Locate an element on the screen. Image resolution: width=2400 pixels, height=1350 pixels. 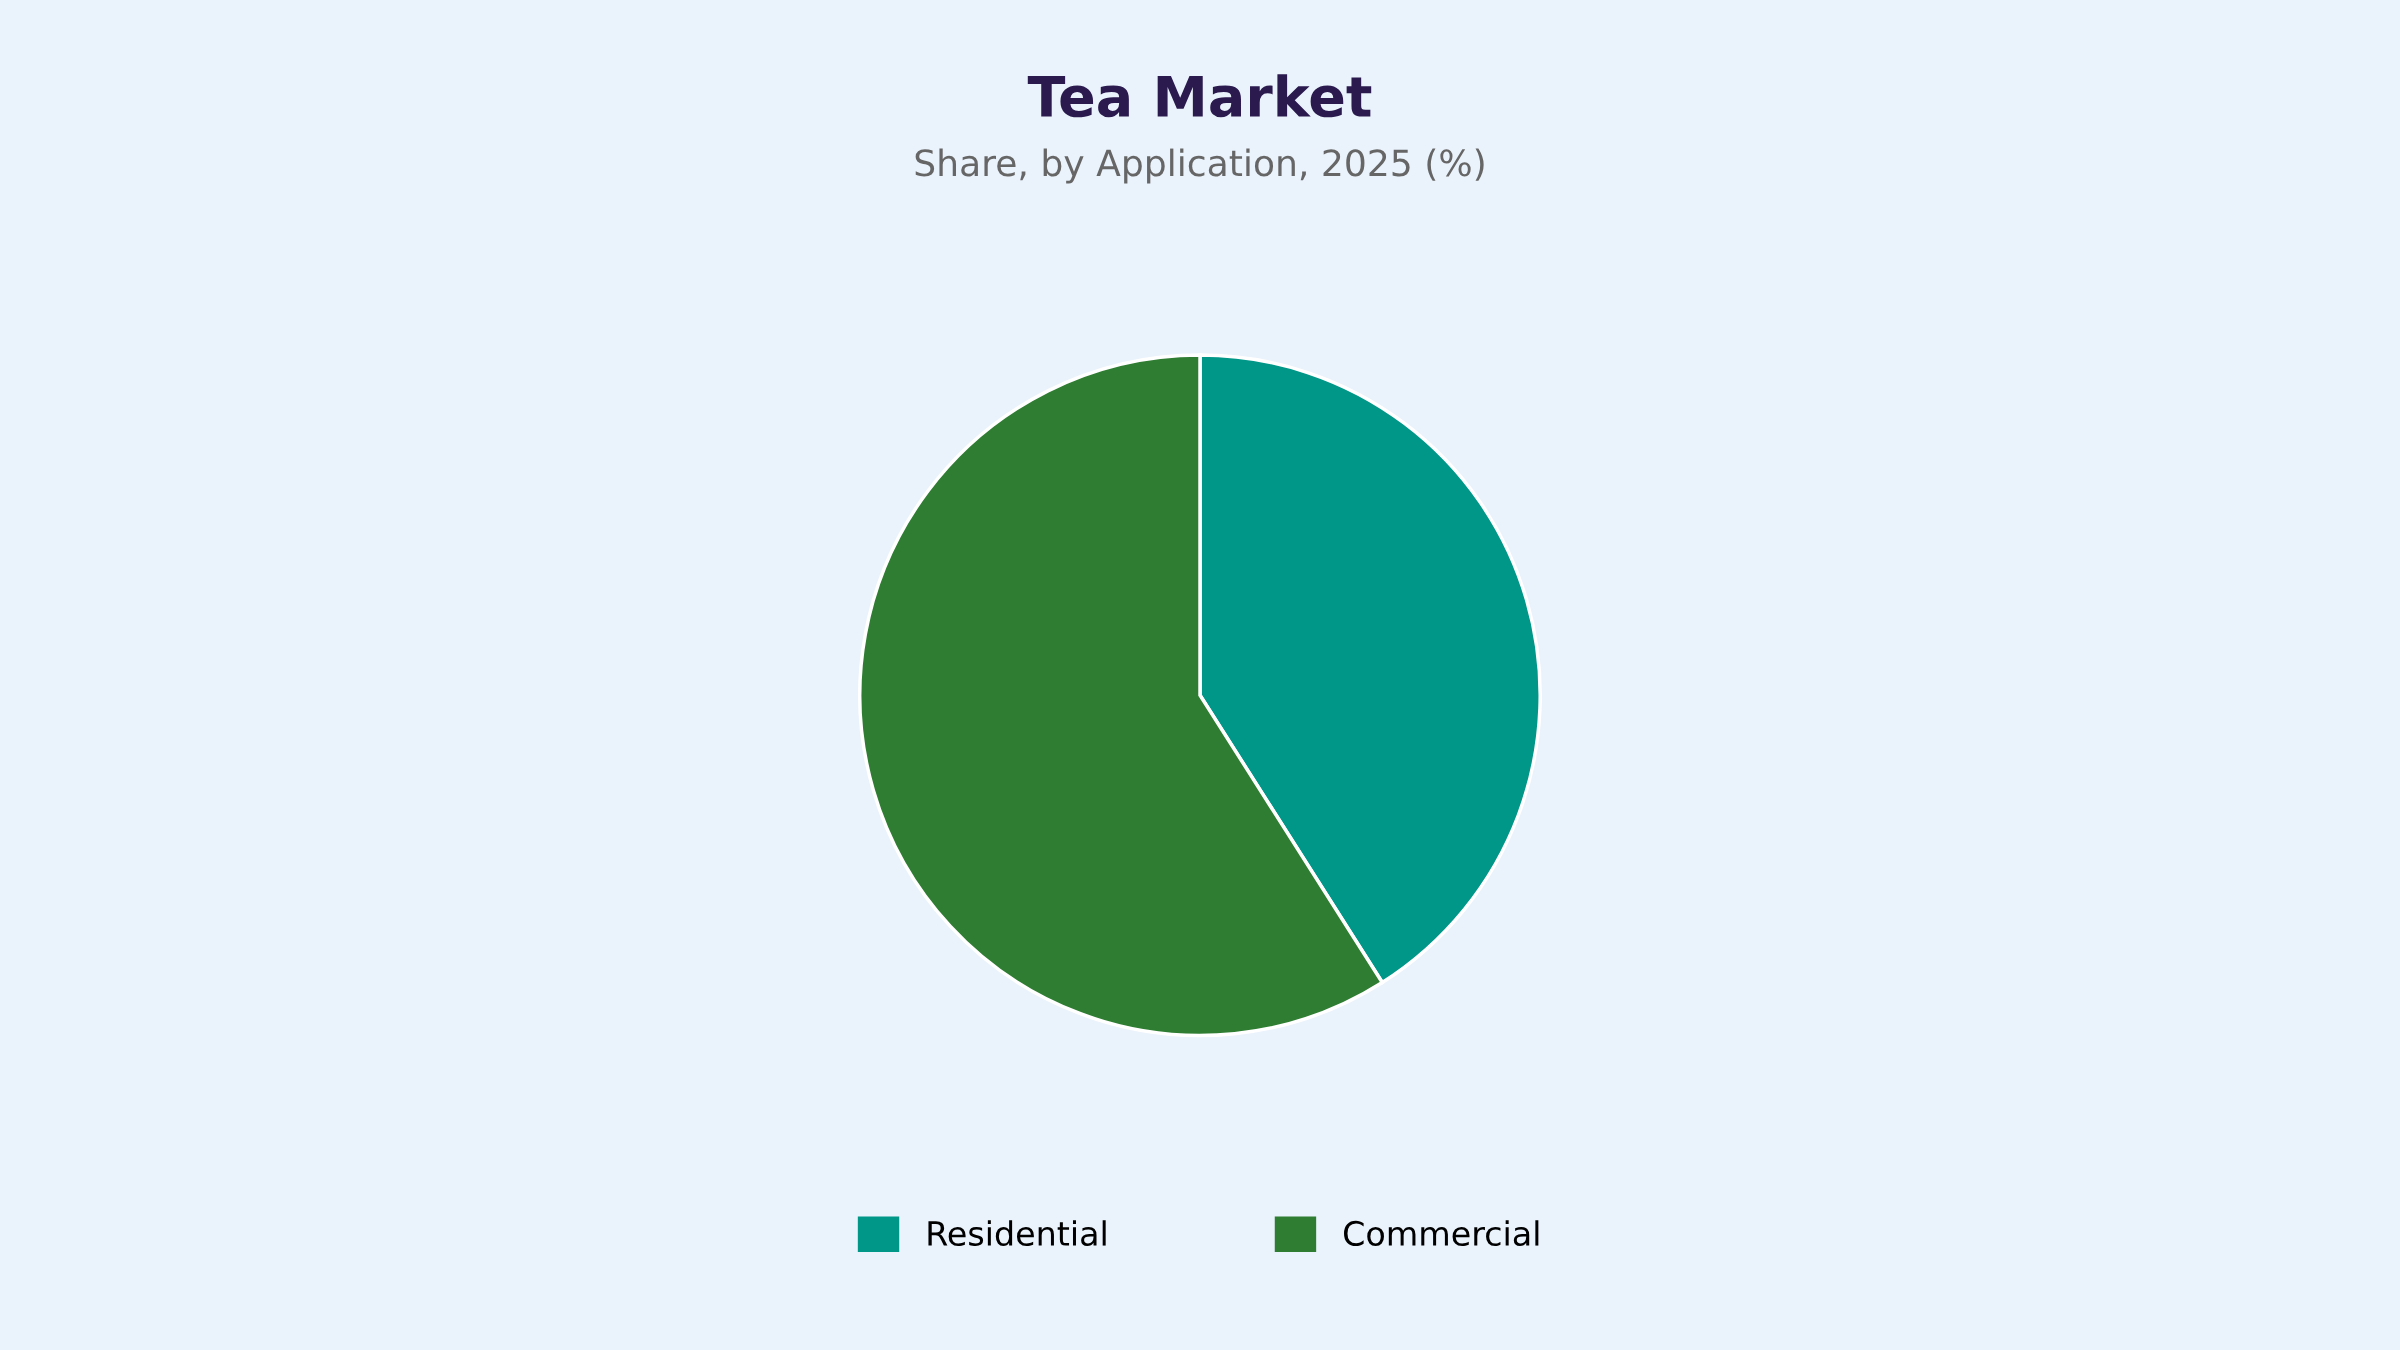
legend-label: Residential is located at coordinates (1017, 1233).